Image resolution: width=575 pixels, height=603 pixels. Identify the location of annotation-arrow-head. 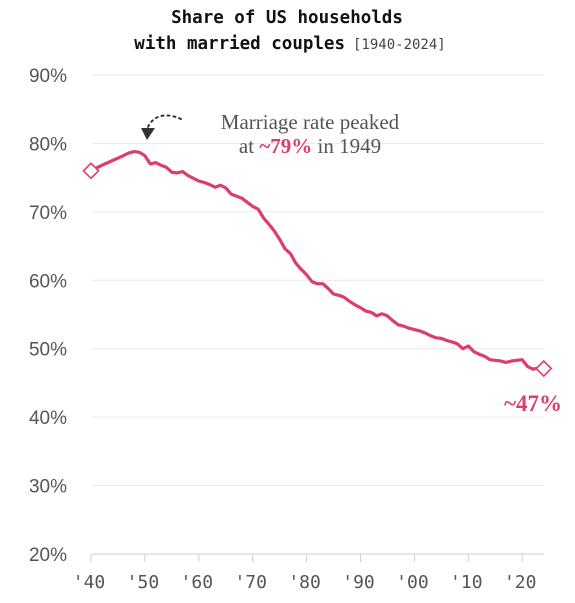
(148, 134).